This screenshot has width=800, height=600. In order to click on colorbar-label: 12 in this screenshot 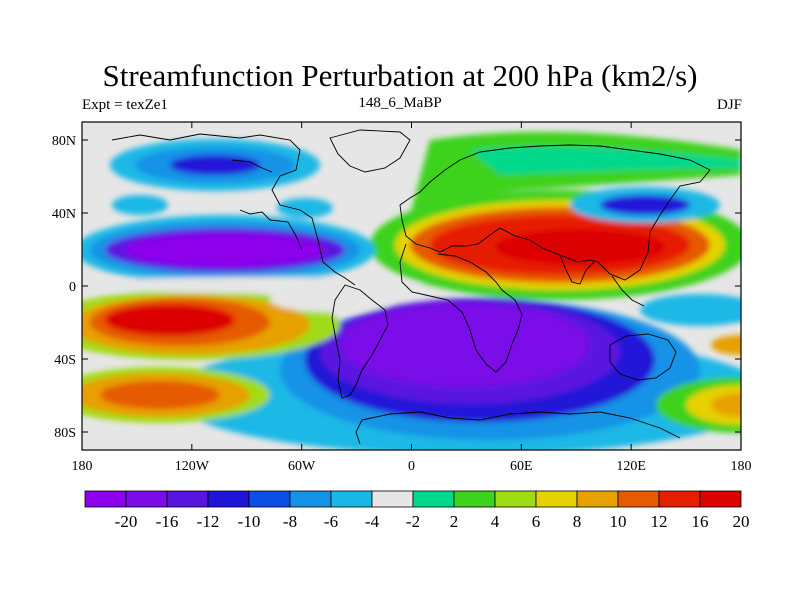, I will do `click(659, 521)`.